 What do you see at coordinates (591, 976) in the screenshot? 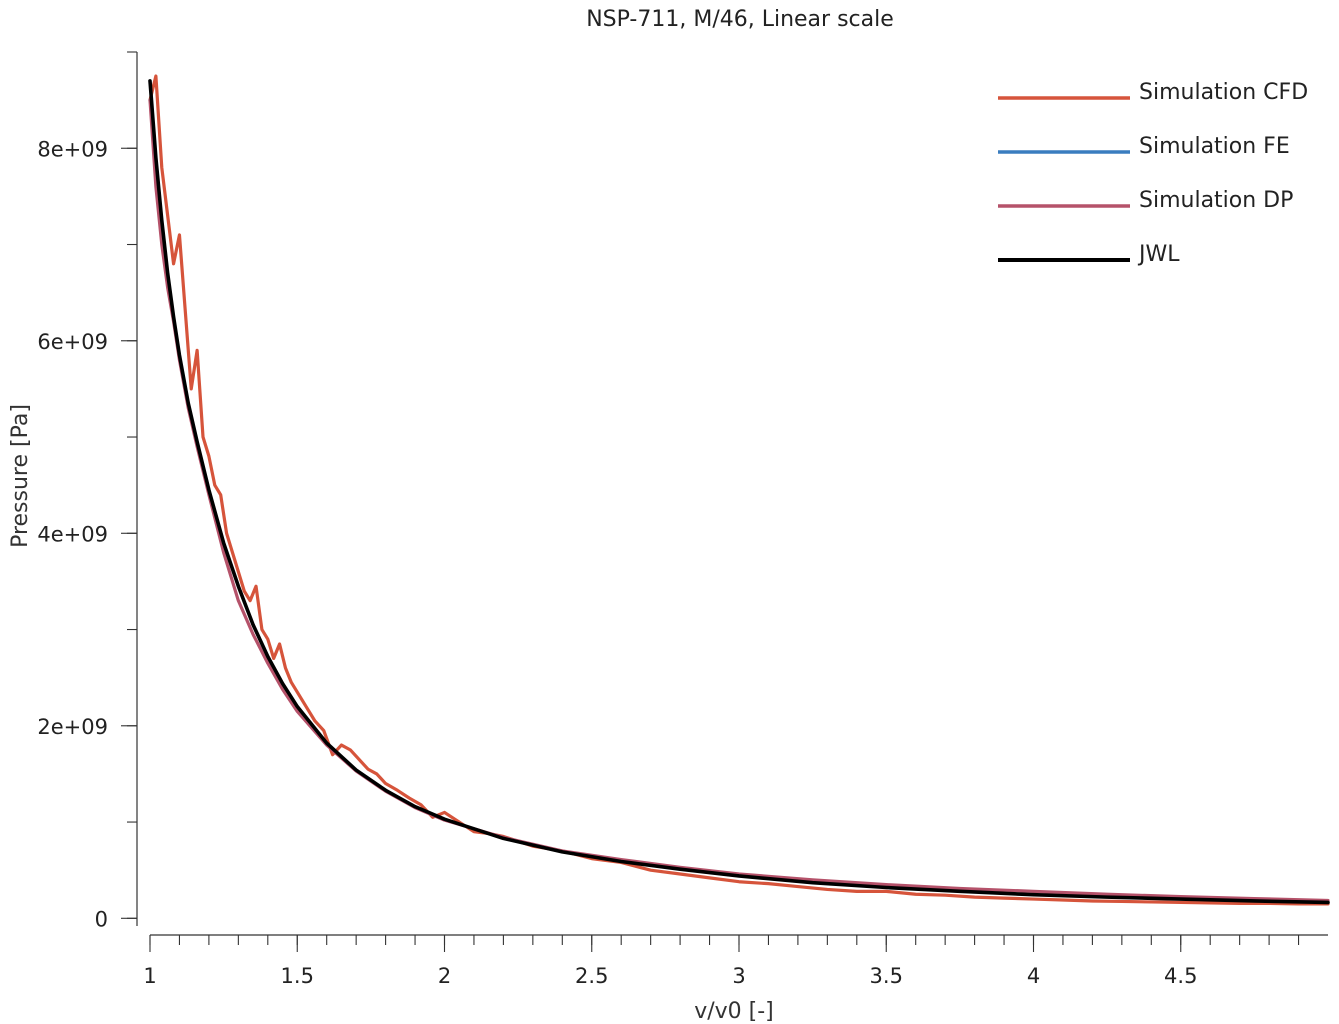
I see `x-tick-label: 2.5` at bounding box center [591, 976].